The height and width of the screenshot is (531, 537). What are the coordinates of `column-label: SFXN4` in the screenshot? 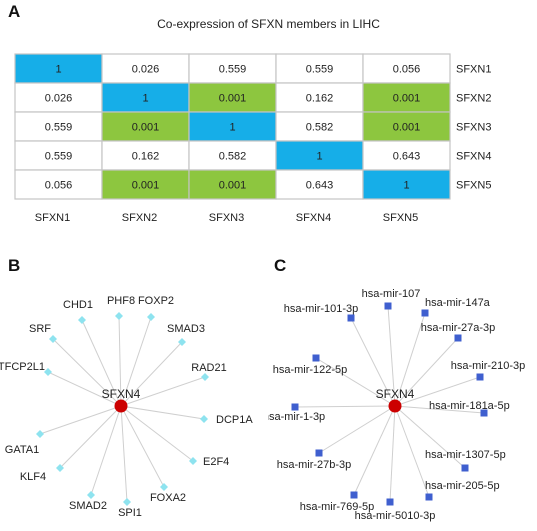 It's located at (313, 218).